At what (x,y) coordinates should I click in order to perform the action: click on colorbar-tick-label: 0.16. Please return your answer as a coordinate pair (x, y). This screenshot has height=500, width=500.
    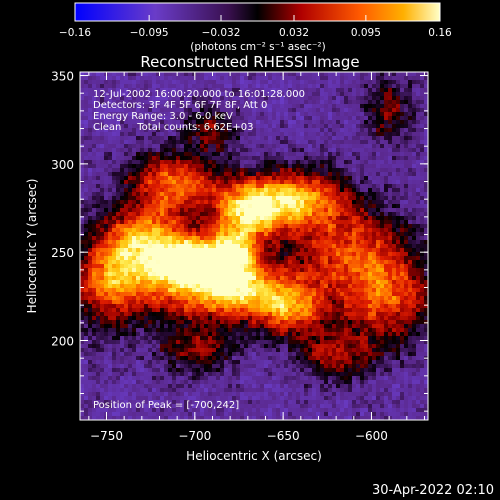
    Looking at the image, I should click on (440, 33).